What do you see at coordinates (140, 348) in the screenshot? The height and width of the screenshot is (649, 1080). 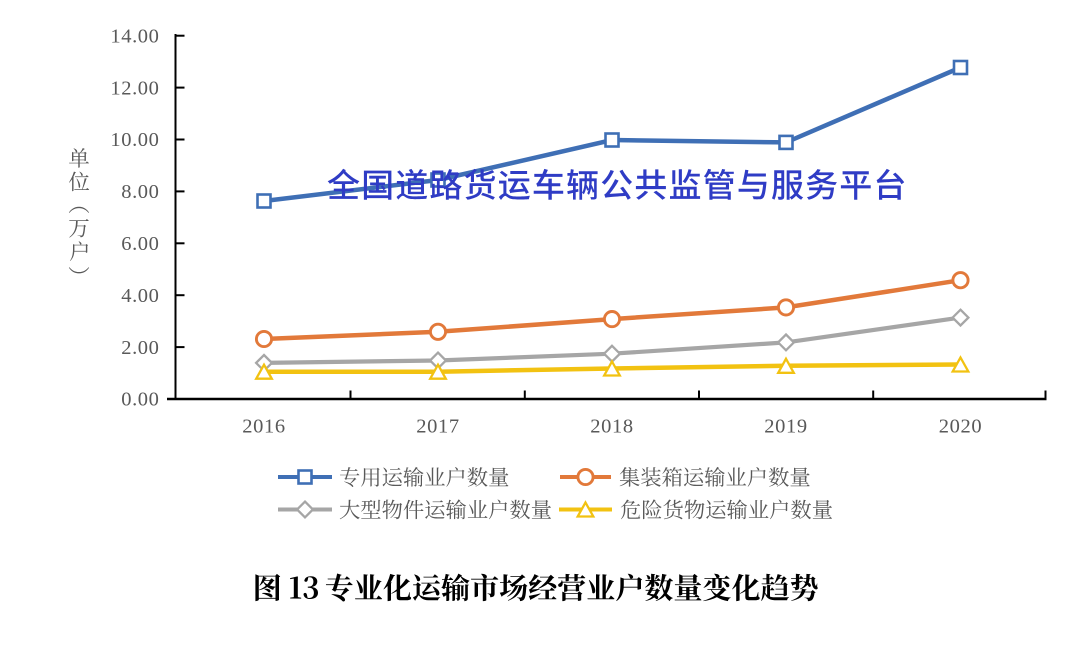 I see `svg-text: 2.00` at bounding box center [140, 348].